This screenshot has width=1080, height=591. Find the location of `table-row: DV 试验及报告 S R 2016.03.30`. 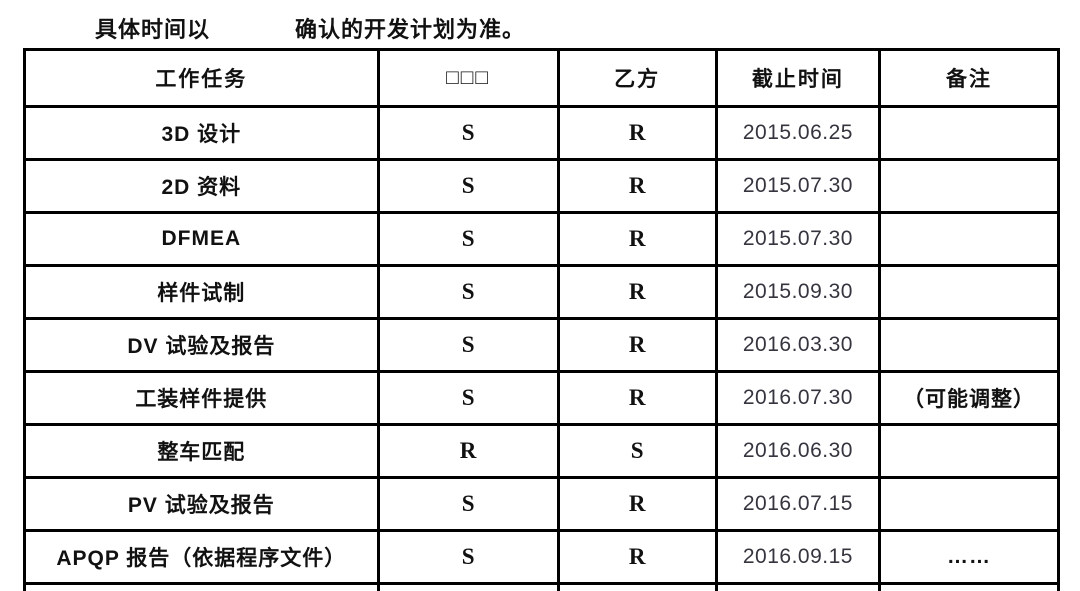

table-row: DV 试验及报告 S R 2016.03.30 is located at coordinates (541, 345).